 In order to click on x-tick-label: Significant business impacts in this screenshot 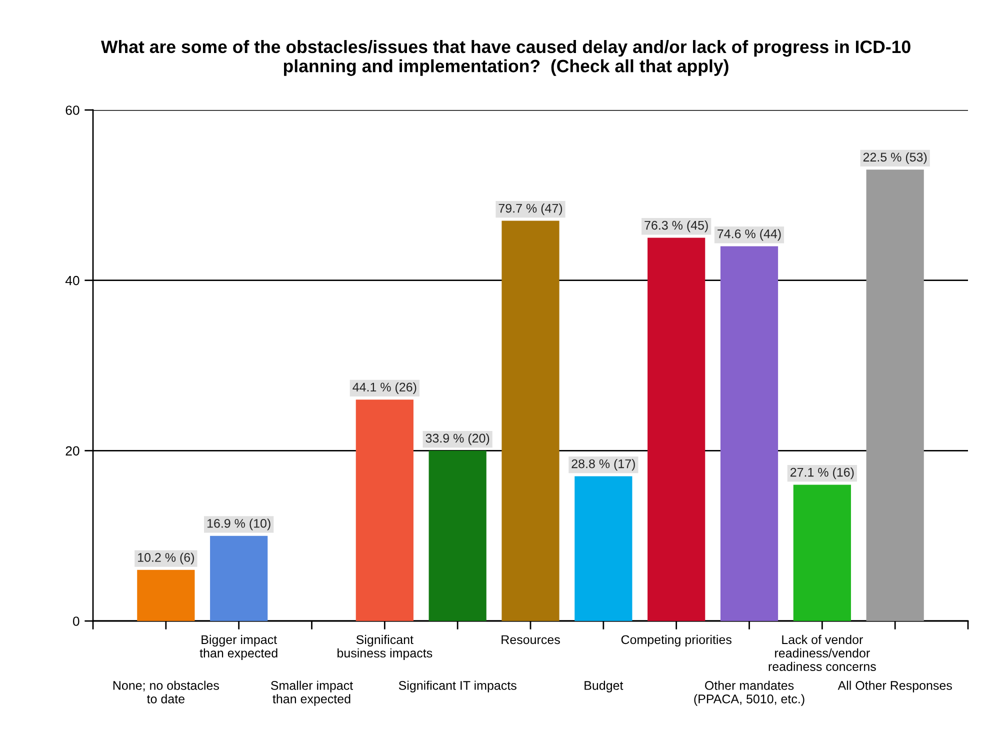, I will do `click(385, 647)`.